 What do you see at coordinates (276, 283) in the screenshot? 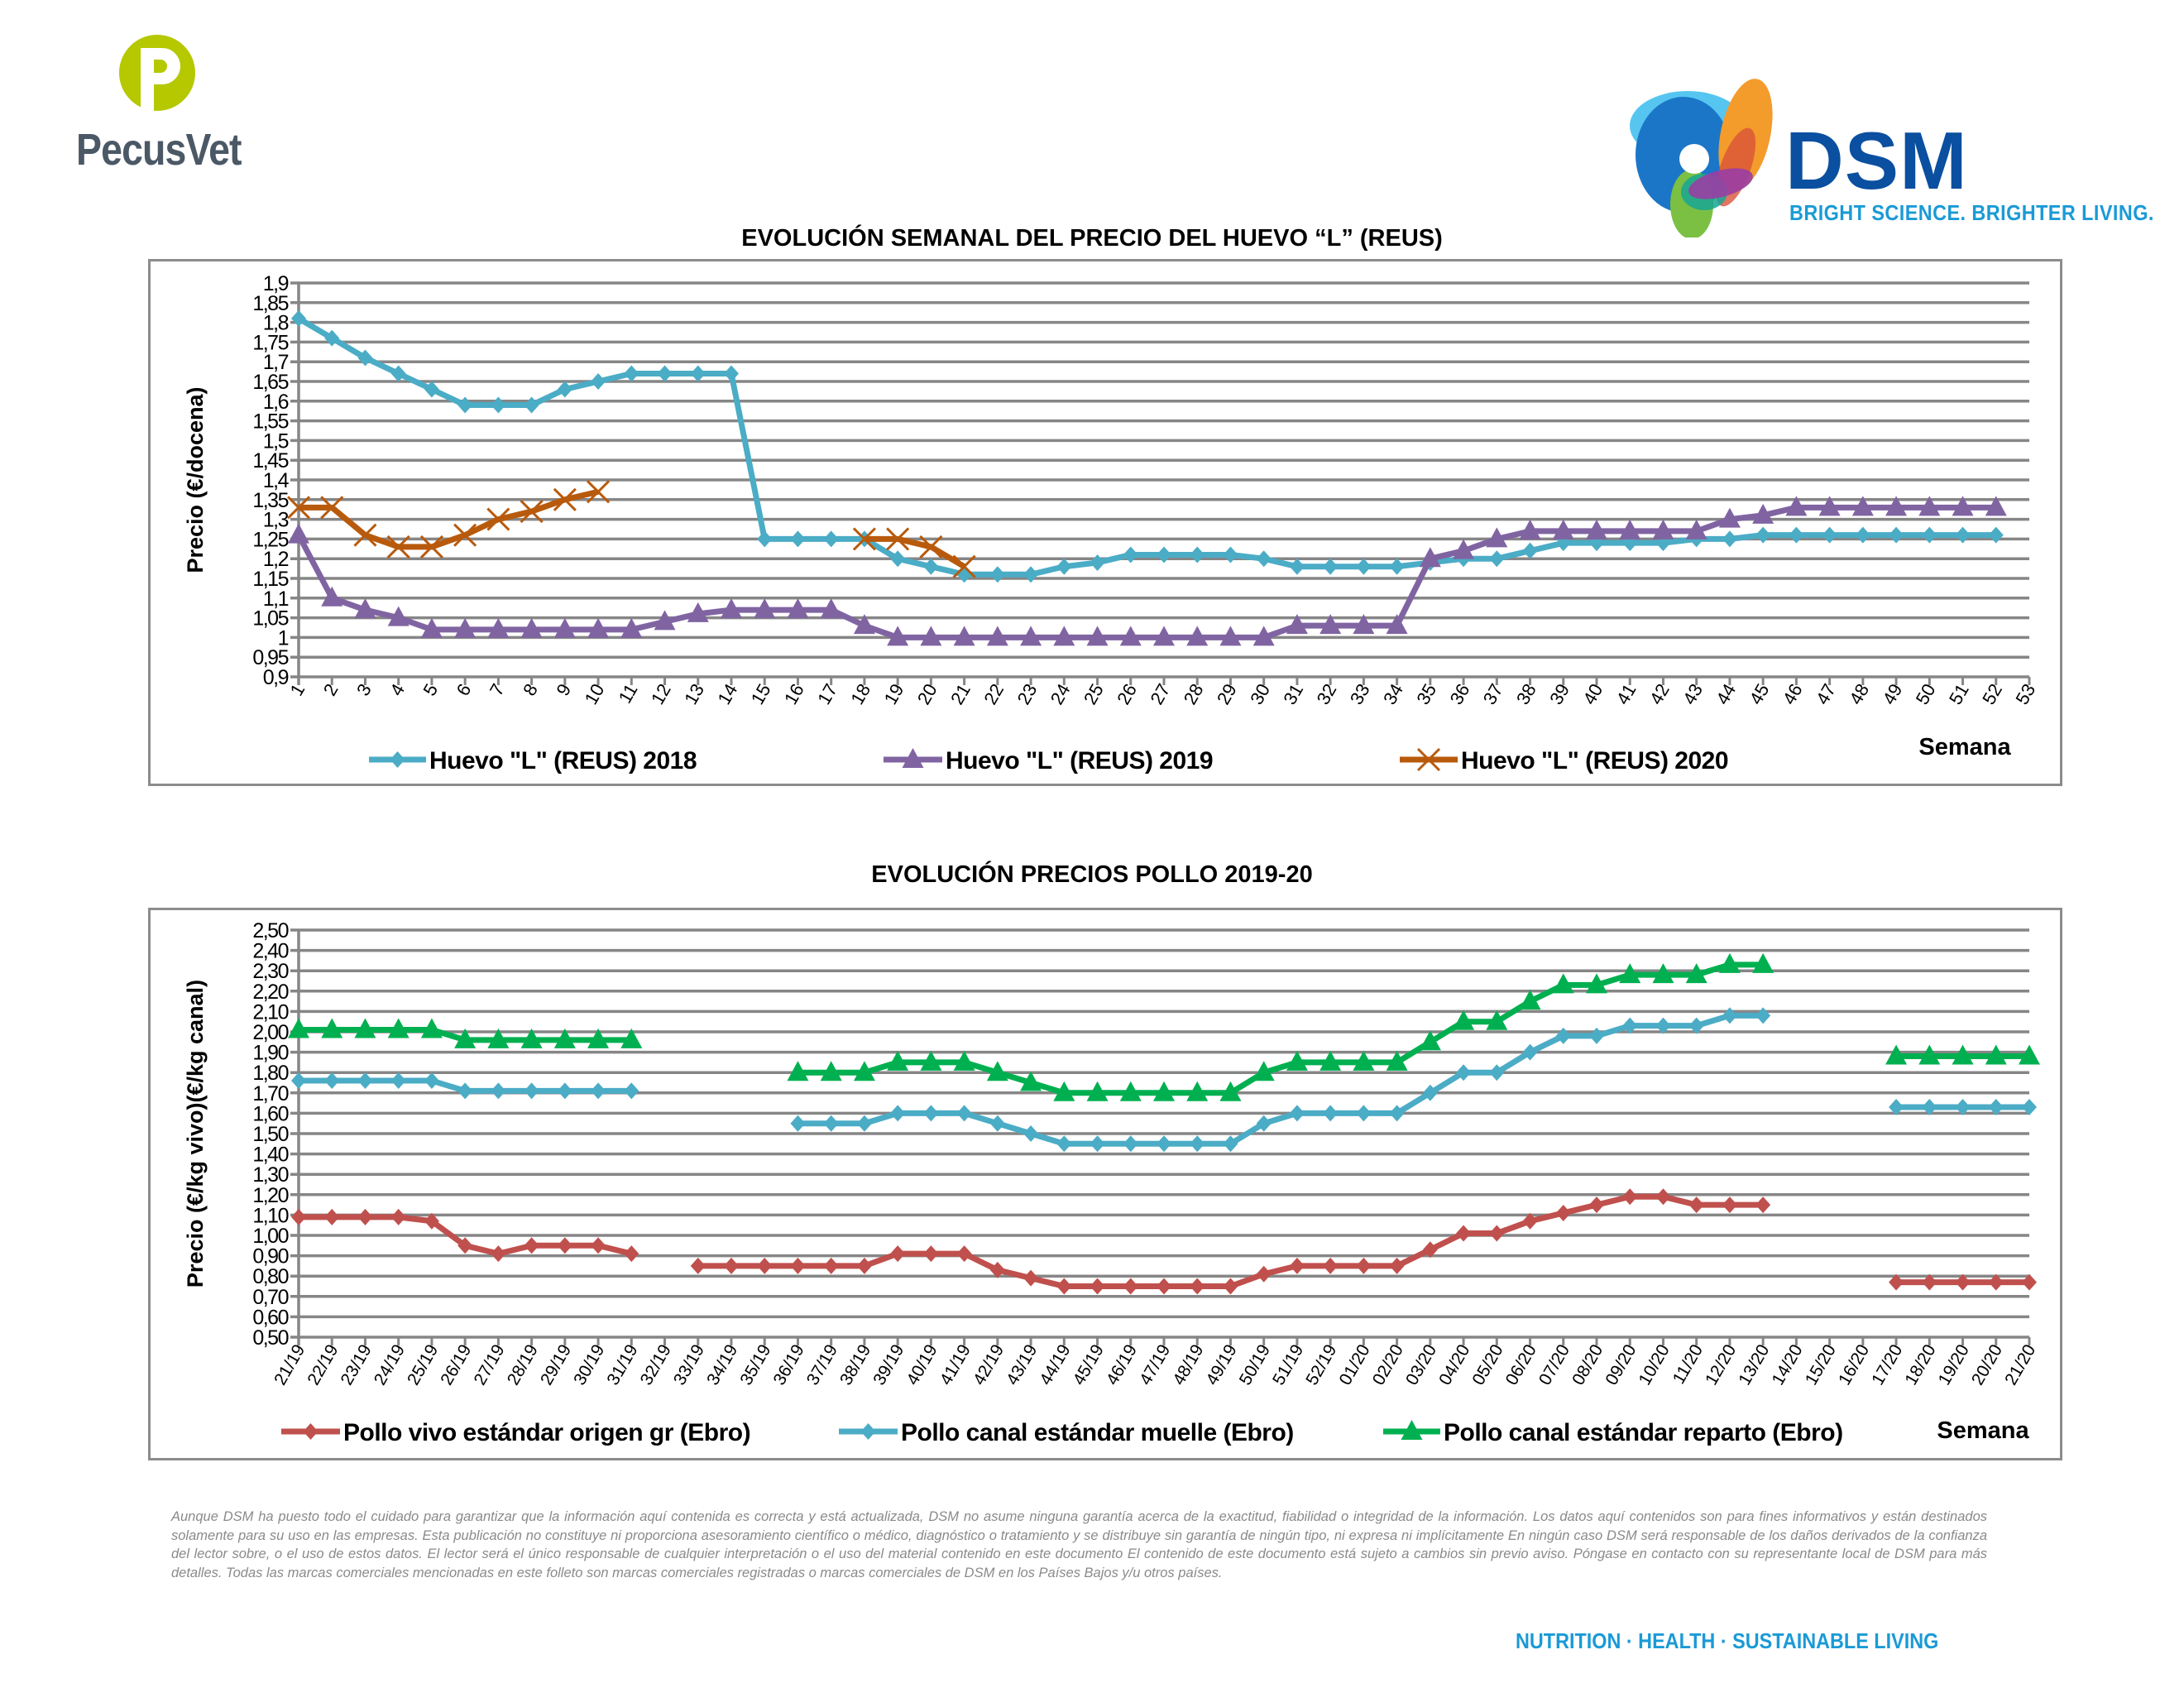
I see `y-tick-label: 1,9` at bounding box center [276, 283].